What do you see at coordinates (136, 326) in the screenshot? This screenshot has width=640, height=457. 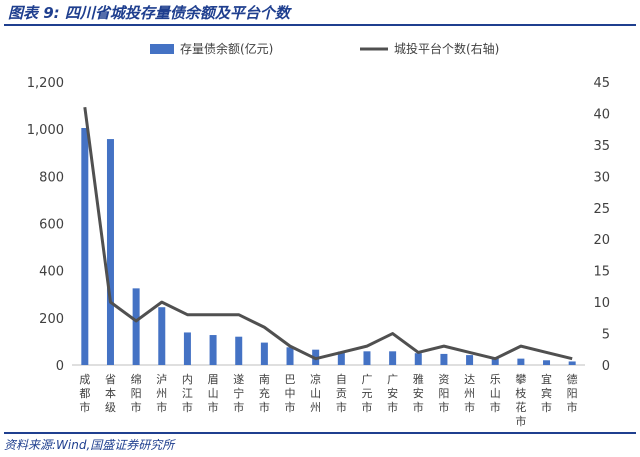 I see `bar-绵阳市` at bounding box center [136, 326].